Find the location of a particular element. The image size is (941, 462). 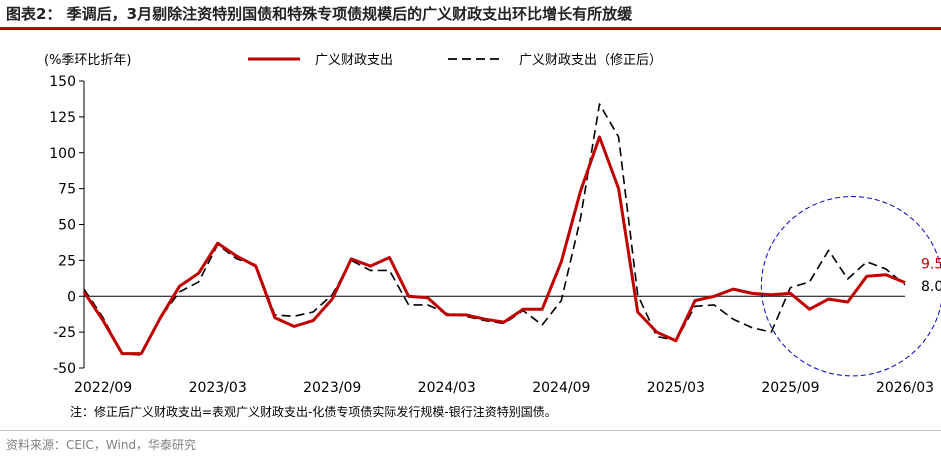

source-text: 资料来源：CEIC，Wind，华泰研究 is located at coordinates (101, 445).